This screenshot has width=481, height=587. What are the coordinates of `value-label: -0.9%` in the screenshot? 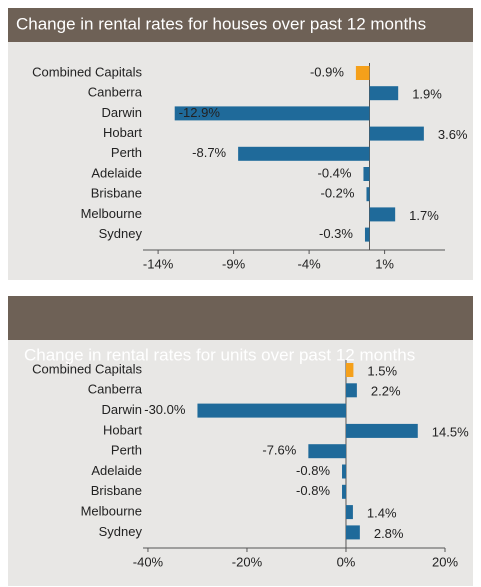 It's located at (327, 71).